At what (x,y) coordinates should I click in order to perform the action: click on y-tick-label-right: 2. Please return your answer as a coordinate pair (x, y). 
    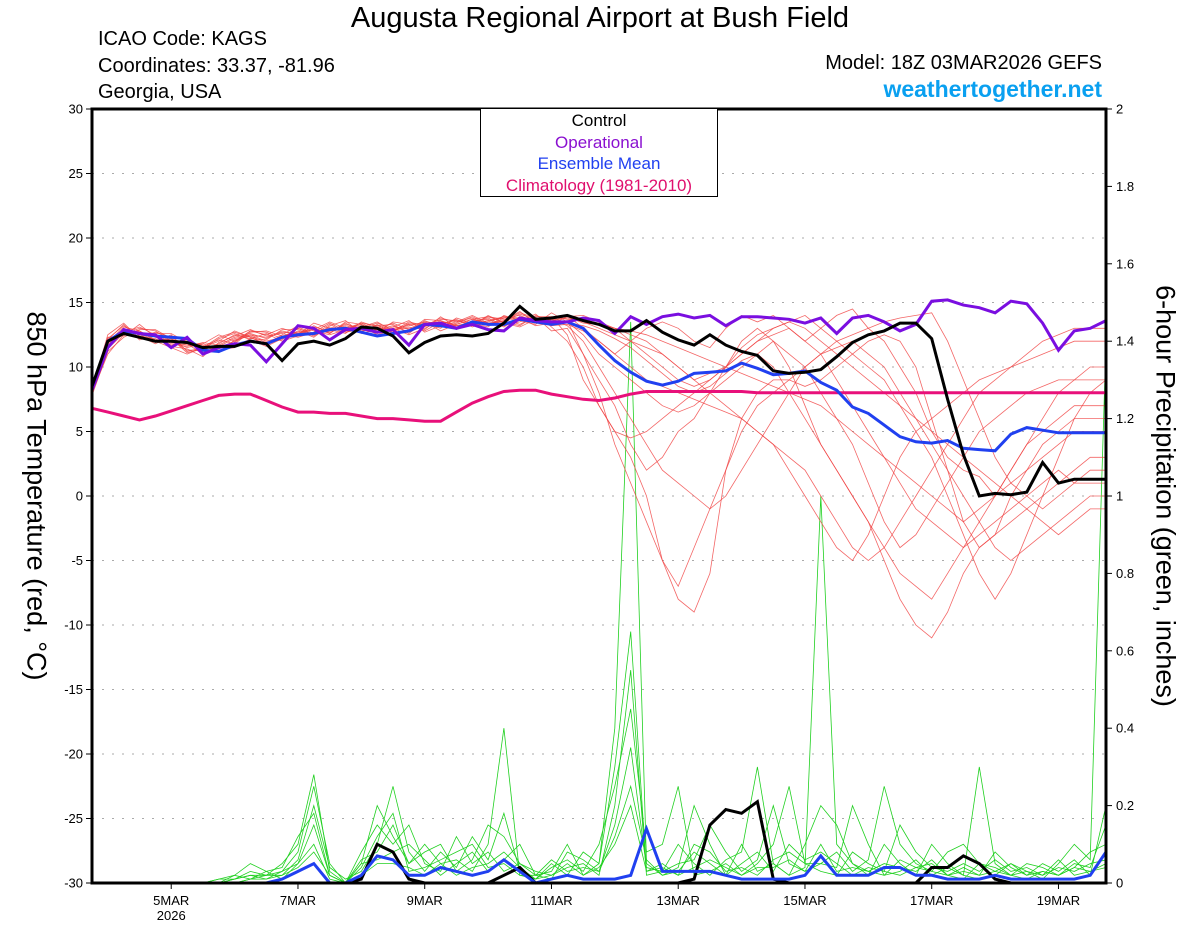
    Looking at the image, I should click on (1119, 109).